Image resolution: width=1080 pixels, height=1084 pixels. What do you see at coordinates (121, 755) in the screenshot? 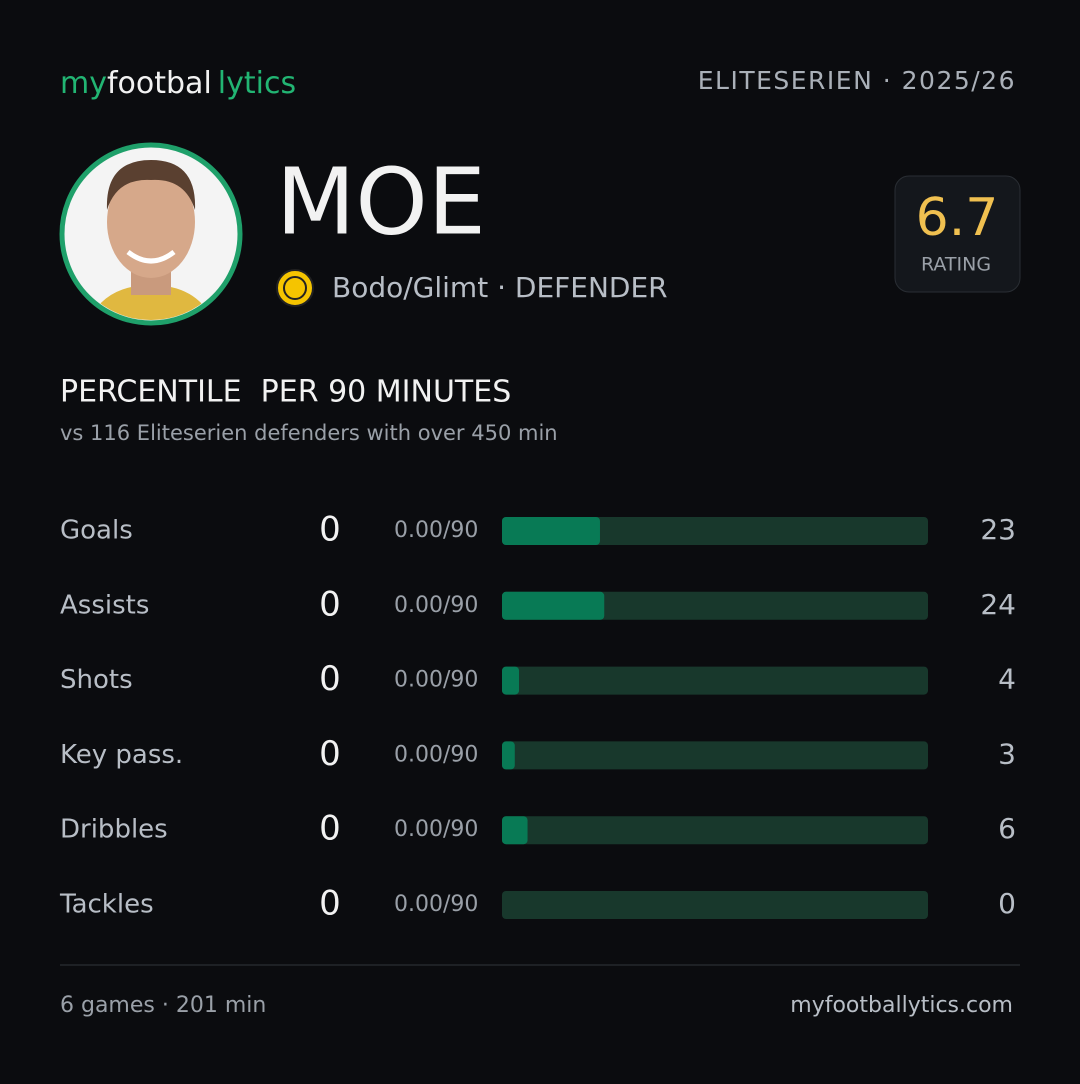
I see `row-label: Key pass.` at bounding box center [121, 755].